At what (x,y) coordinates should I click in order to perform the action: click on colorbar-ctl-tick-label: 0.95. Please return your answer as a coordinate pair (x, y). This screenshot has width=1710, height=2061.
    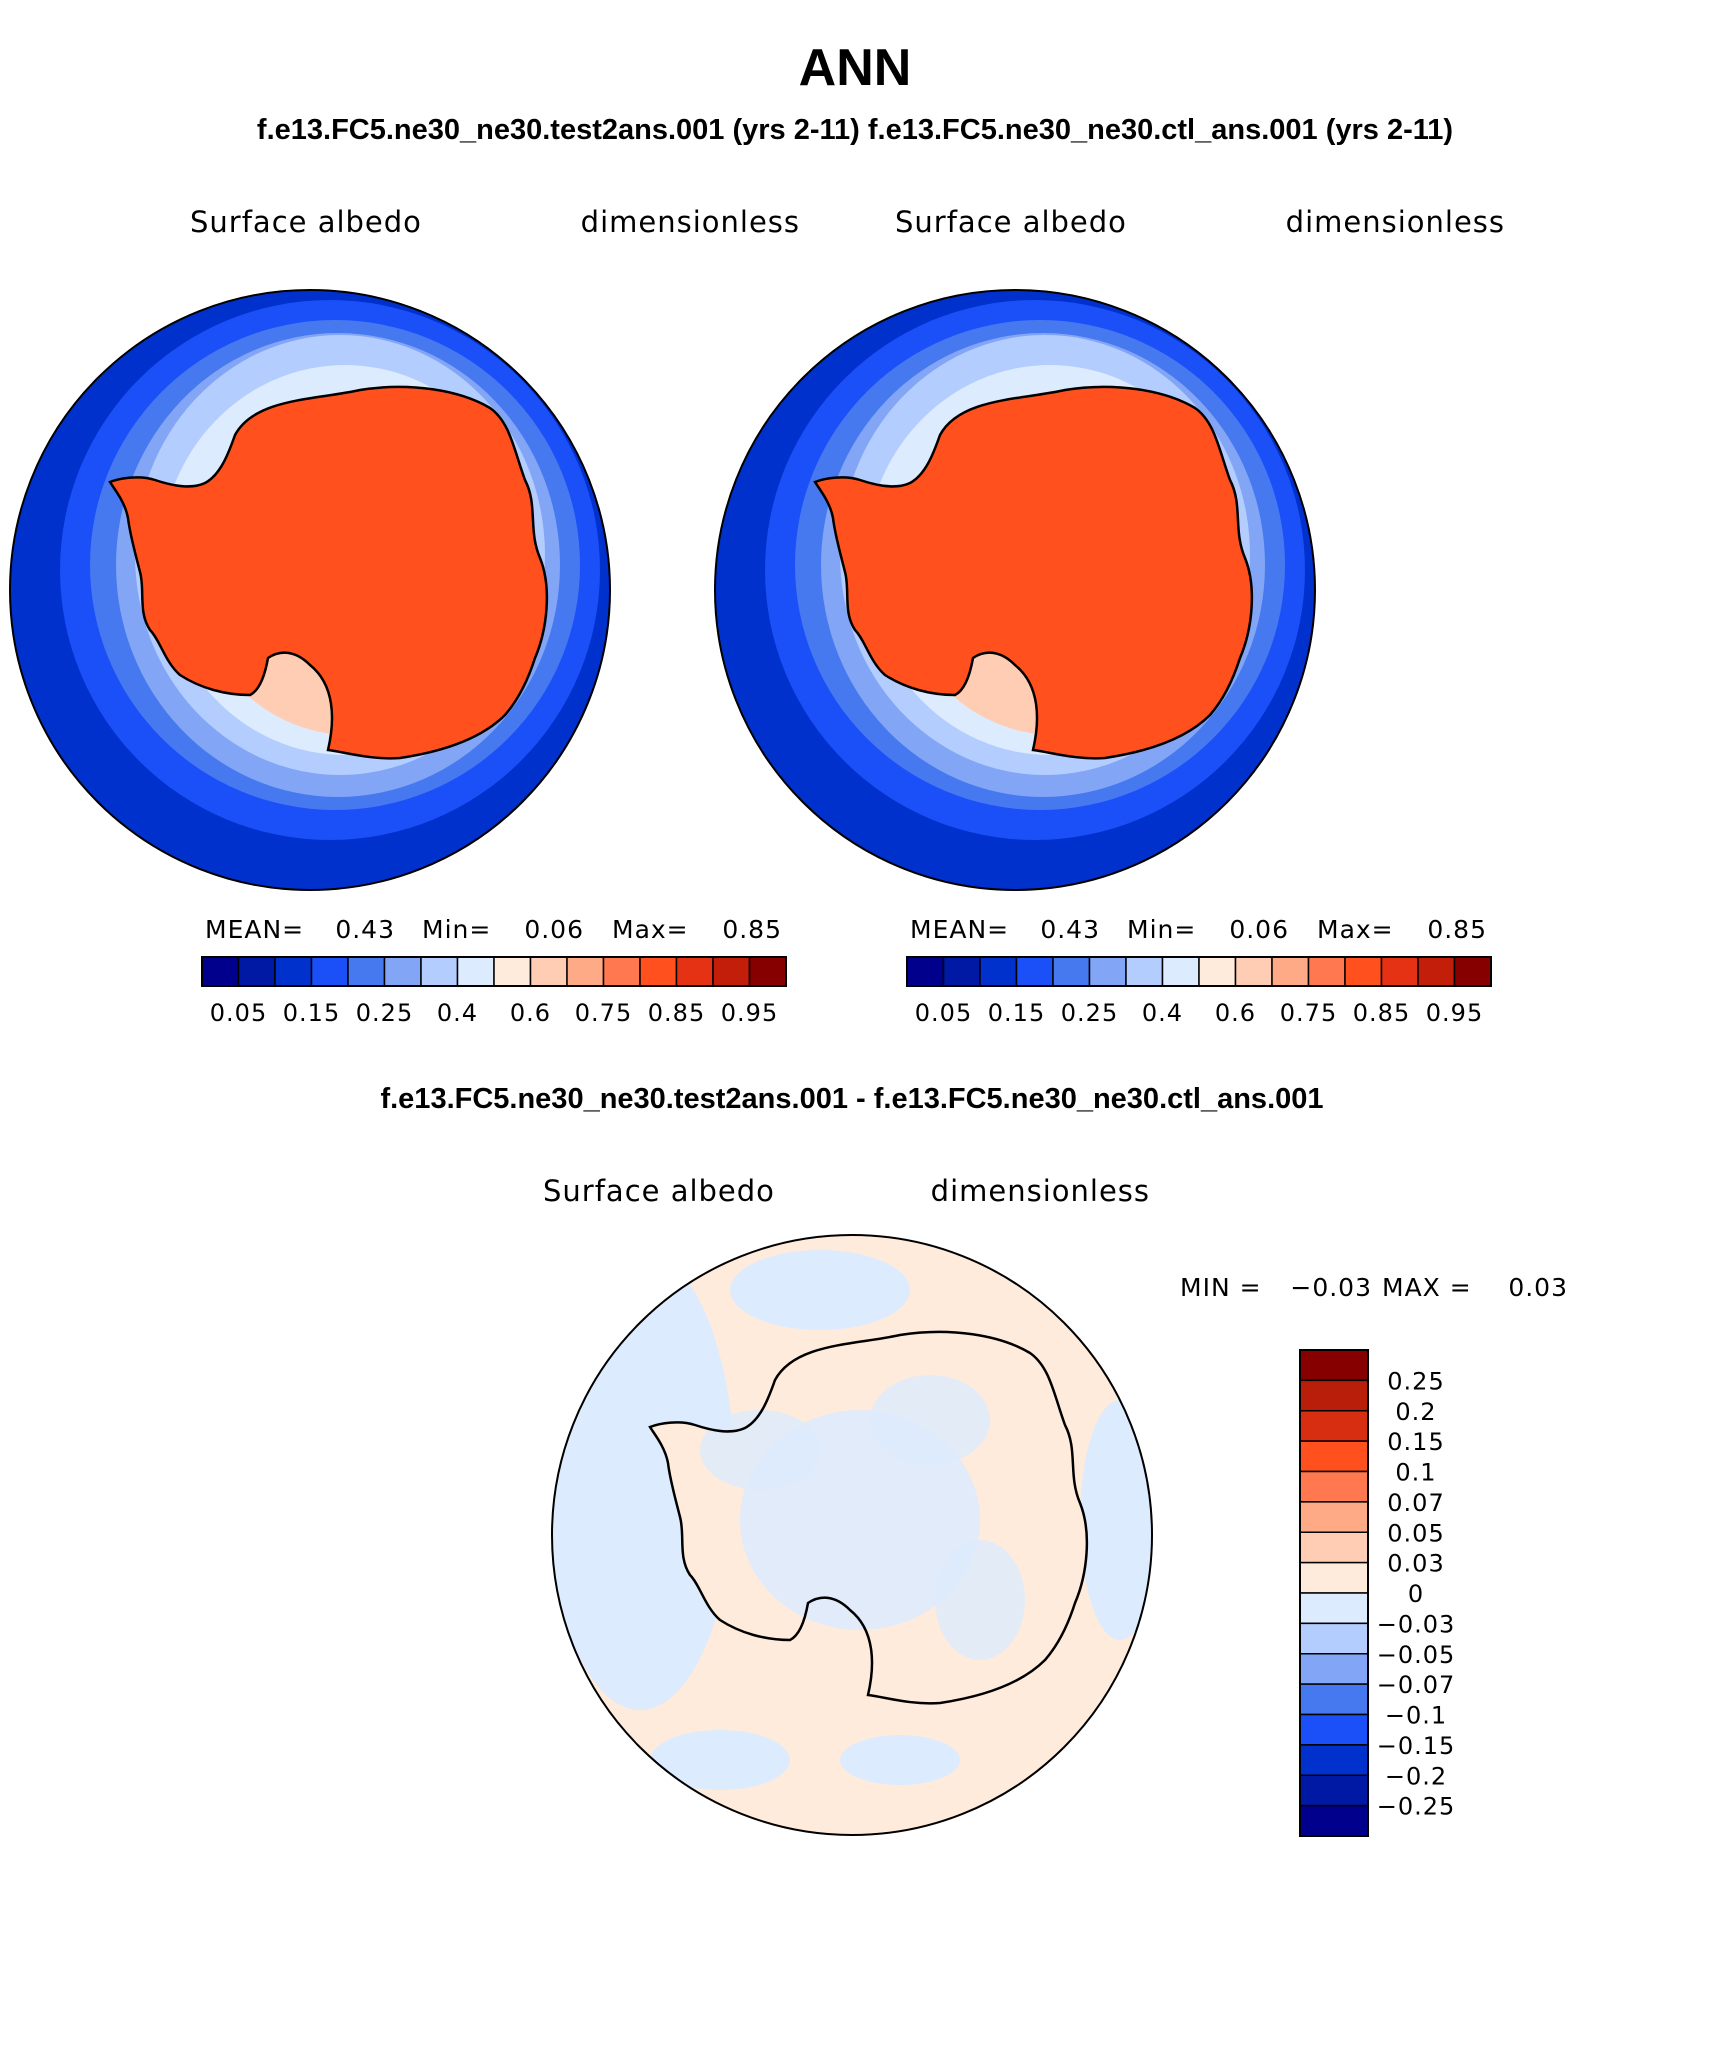
    Looking at the image, I should click on (1454, 1013).